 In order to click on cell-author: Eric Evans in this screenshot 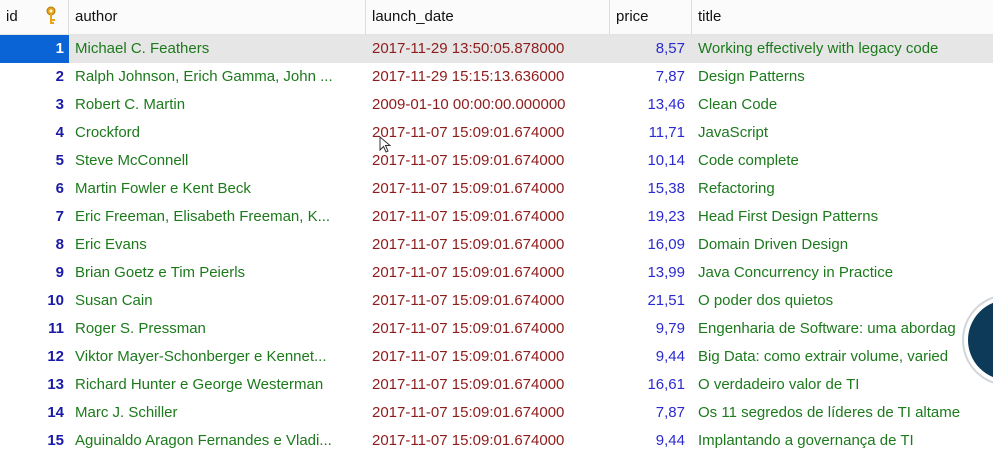, I will do `click(111, 244)`.